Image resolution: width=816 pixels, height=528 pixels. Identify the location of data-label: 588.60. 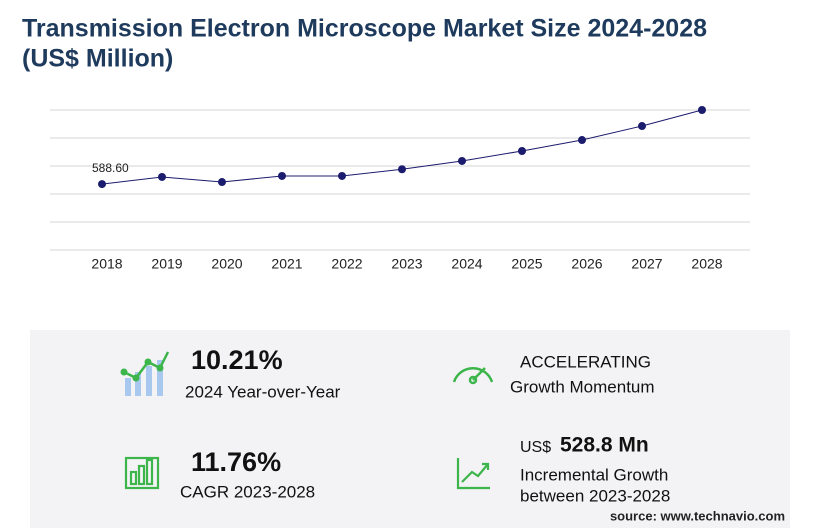
(110, 168).